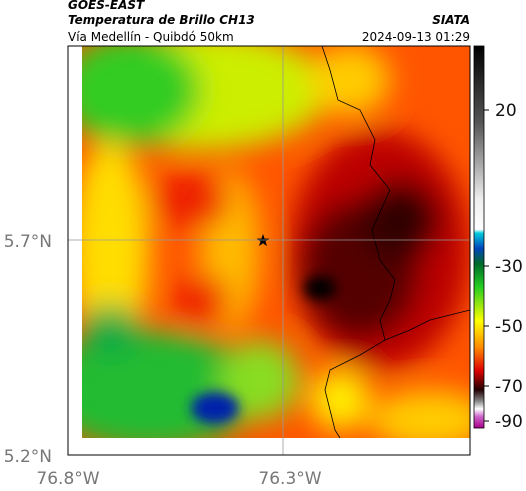 Image resolution: width=526 pixels, height=491 pixels. What do you see at coordinates (509, 327) in the screenshot?
I see `colorbar-label: -50` at bounding box center [509, 327].